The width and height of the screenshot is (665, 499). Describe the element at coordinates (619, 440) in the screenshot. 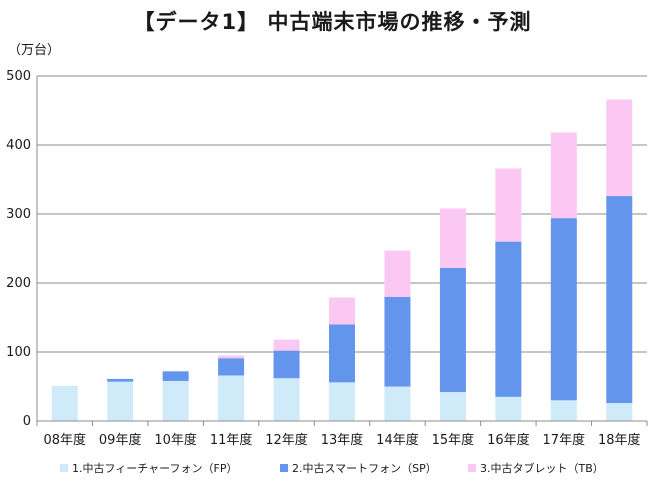

I see `x-category-label: 18年度` at that location.